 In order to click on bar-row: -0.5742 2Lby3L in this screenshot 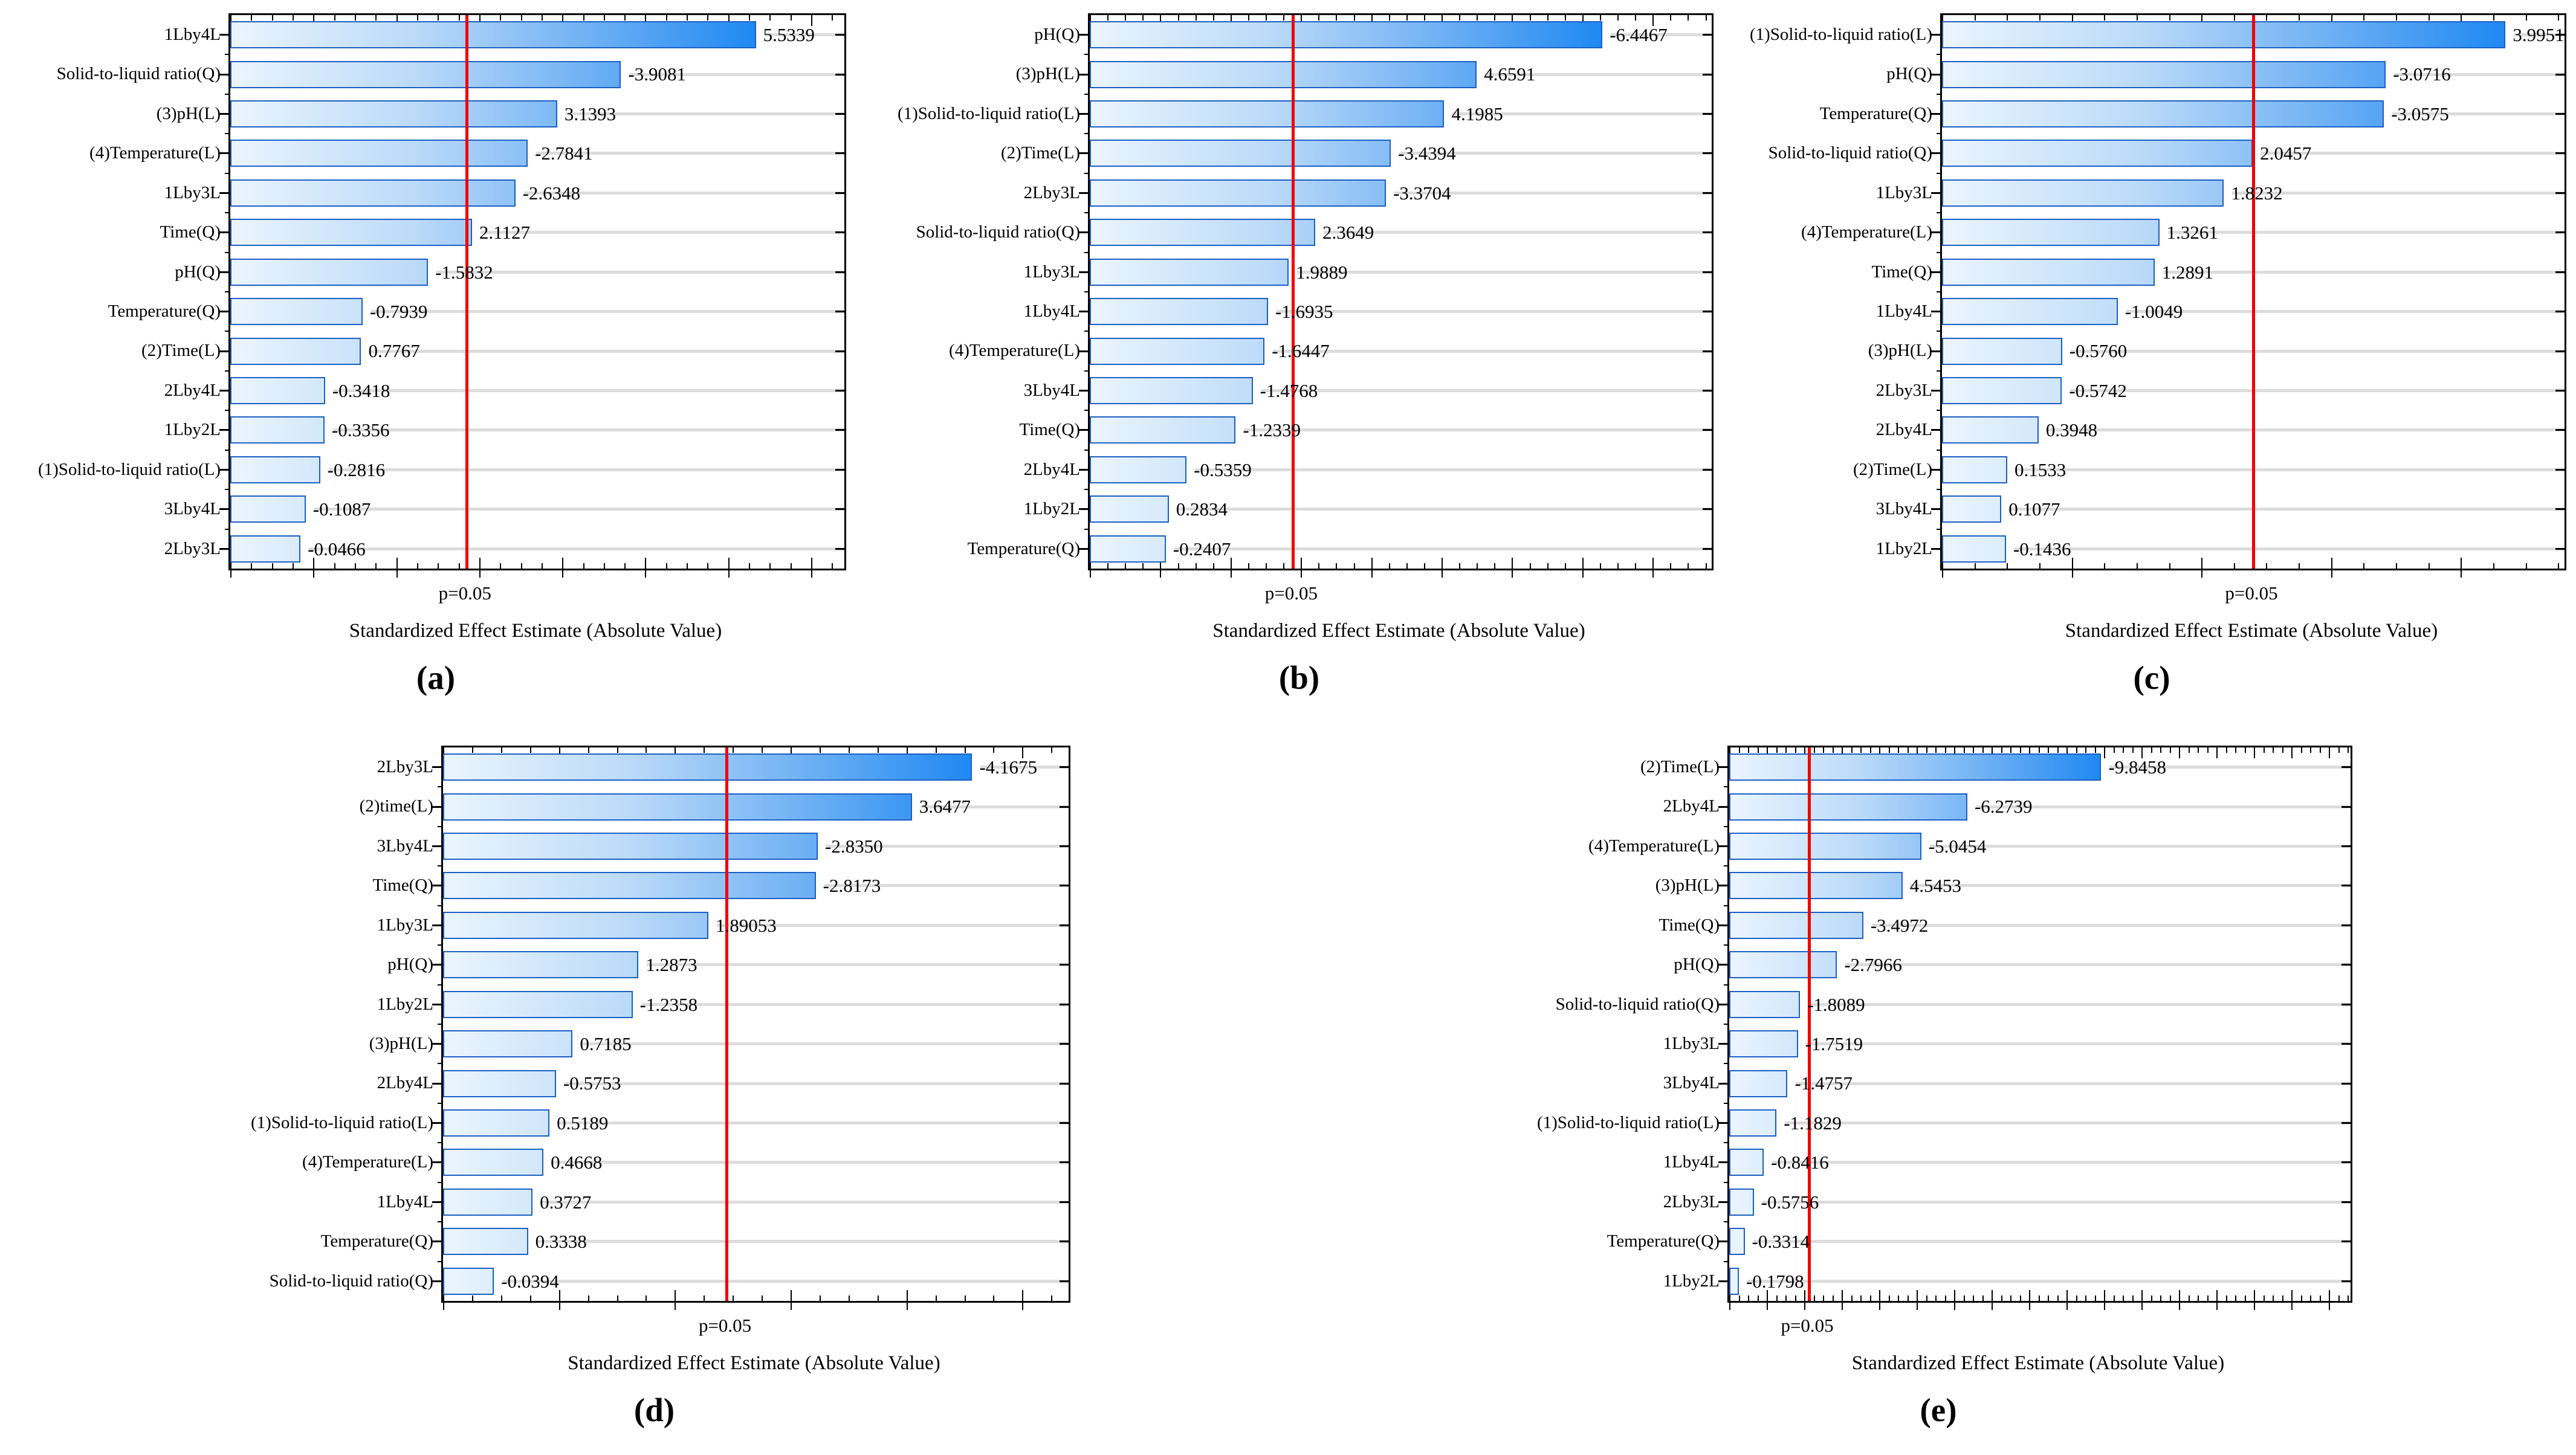, I will do `click(2220, 390)`.